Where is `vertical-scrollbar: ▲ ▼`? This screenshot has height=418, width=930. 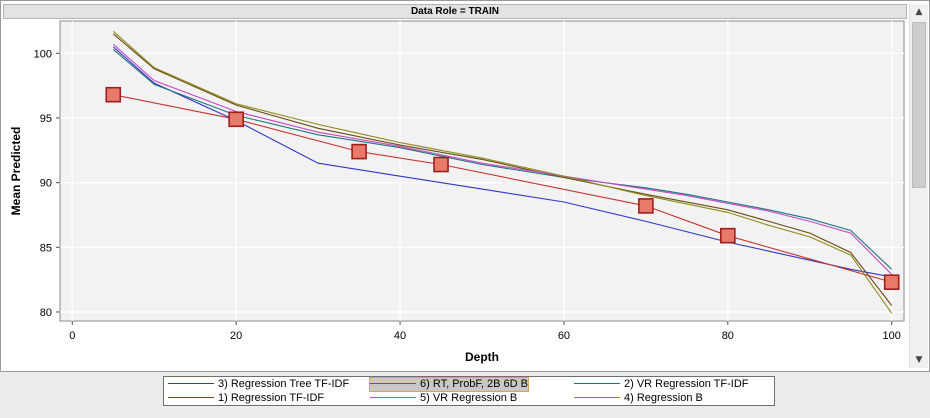
vertical-scrollbar: ▲ ▼ is located at coordinates (918, 186).